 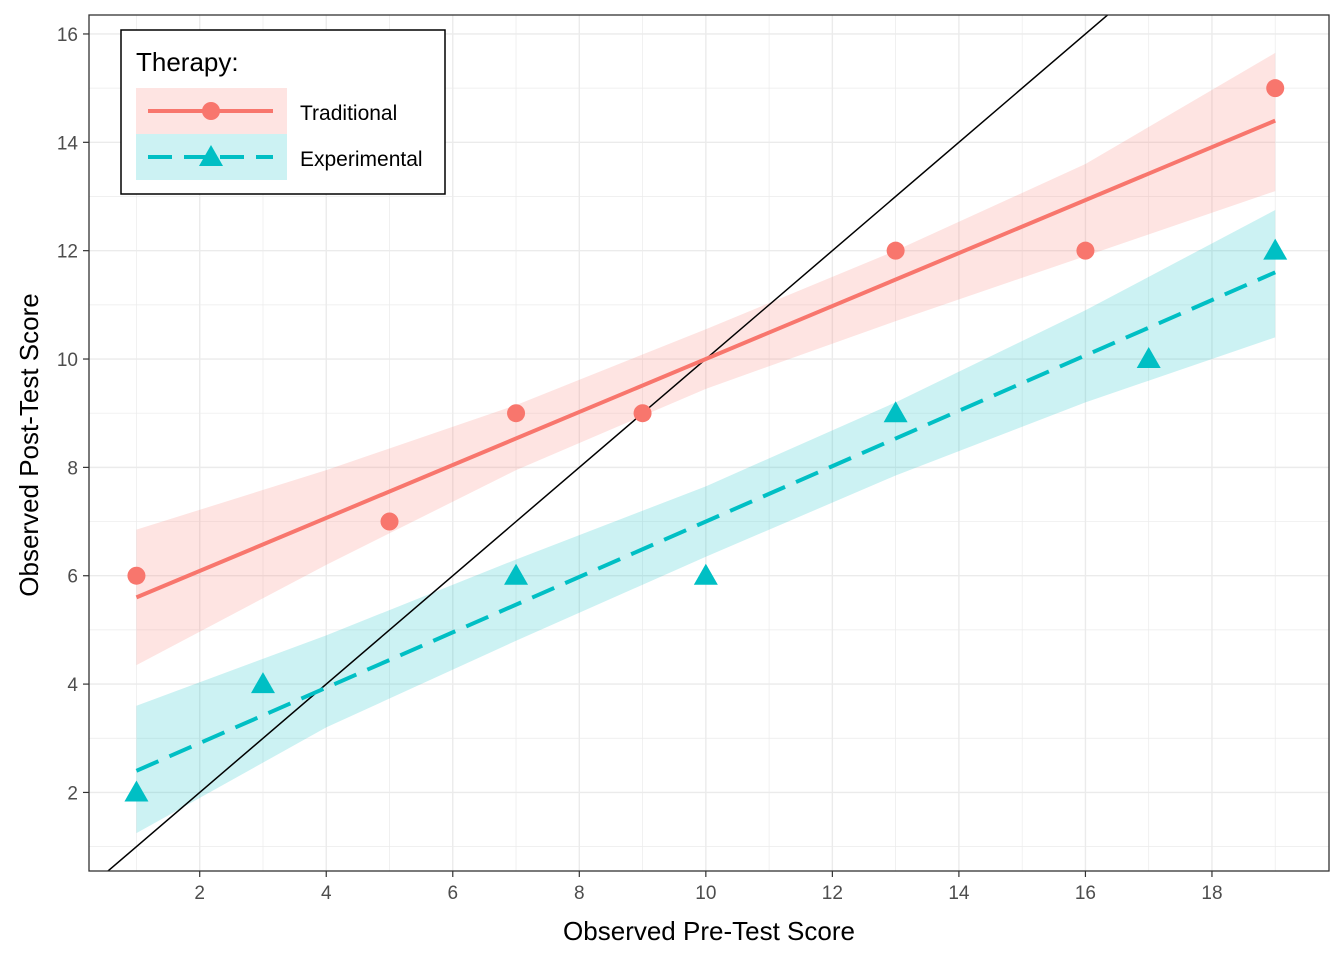 What do you see at coordinates (1085, 893) in the screenshot?
I see `x-tick-label: 16` at bounding box center [1085, 893].